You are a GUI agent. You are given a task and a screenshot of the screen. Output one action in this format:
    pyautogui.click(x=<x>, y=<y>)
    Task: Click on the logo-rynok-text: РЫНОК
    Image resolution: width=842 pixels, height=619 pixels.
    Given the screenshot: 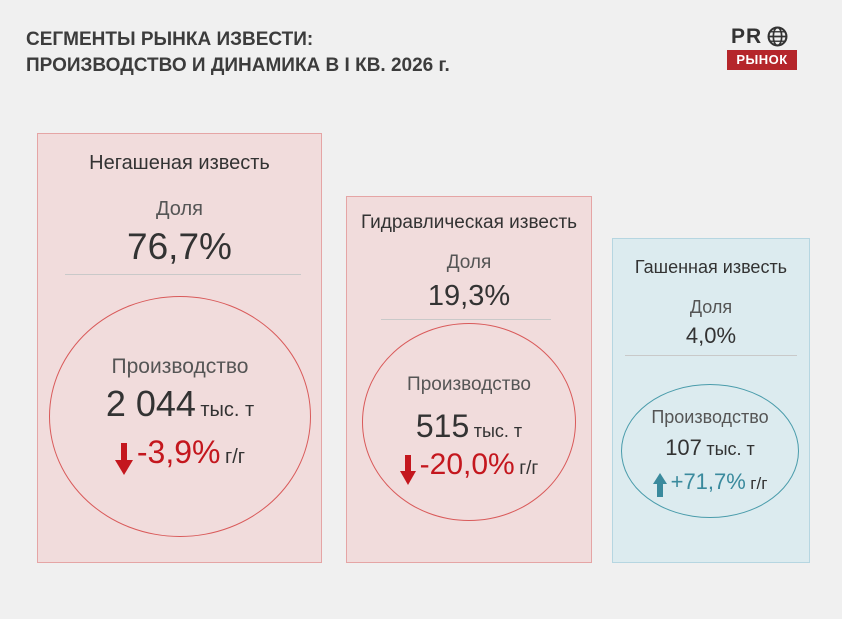 What is the action you would take?
    pyautogui.click(x=762, y=60)
    